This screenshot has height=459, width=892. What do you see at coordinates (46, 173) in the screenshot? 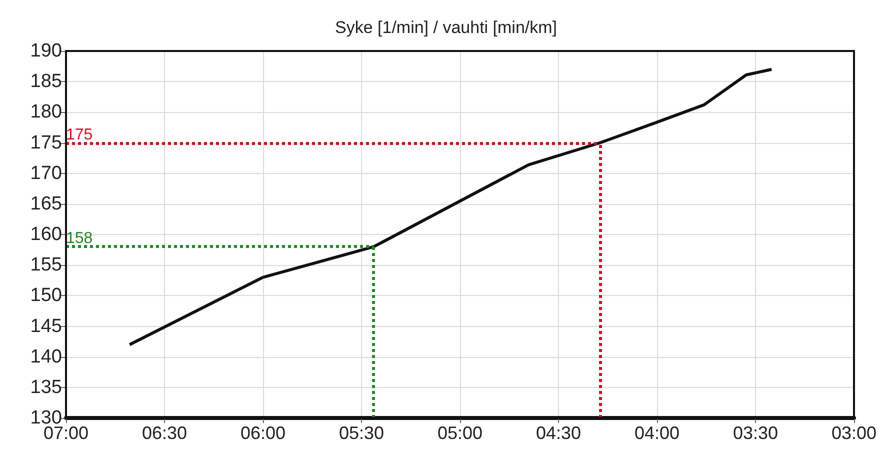
I see `y-tick-label: 170` at bounding box center [46, 173].